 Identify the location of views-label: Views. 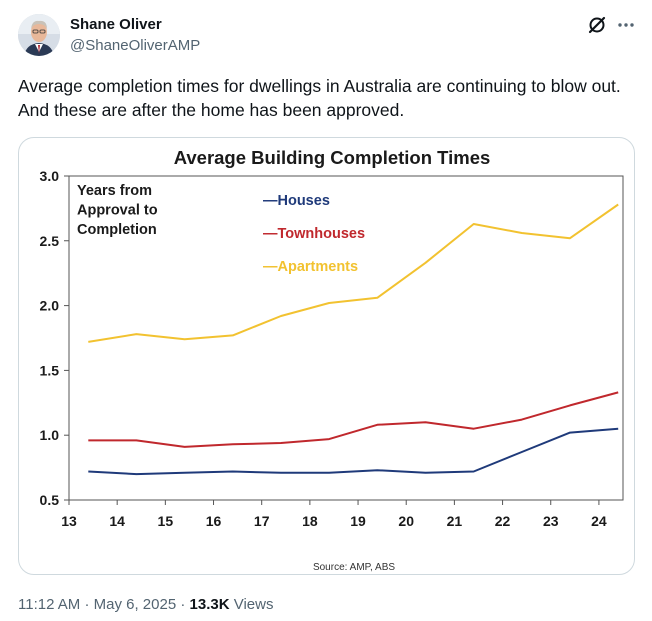
(253, 604).